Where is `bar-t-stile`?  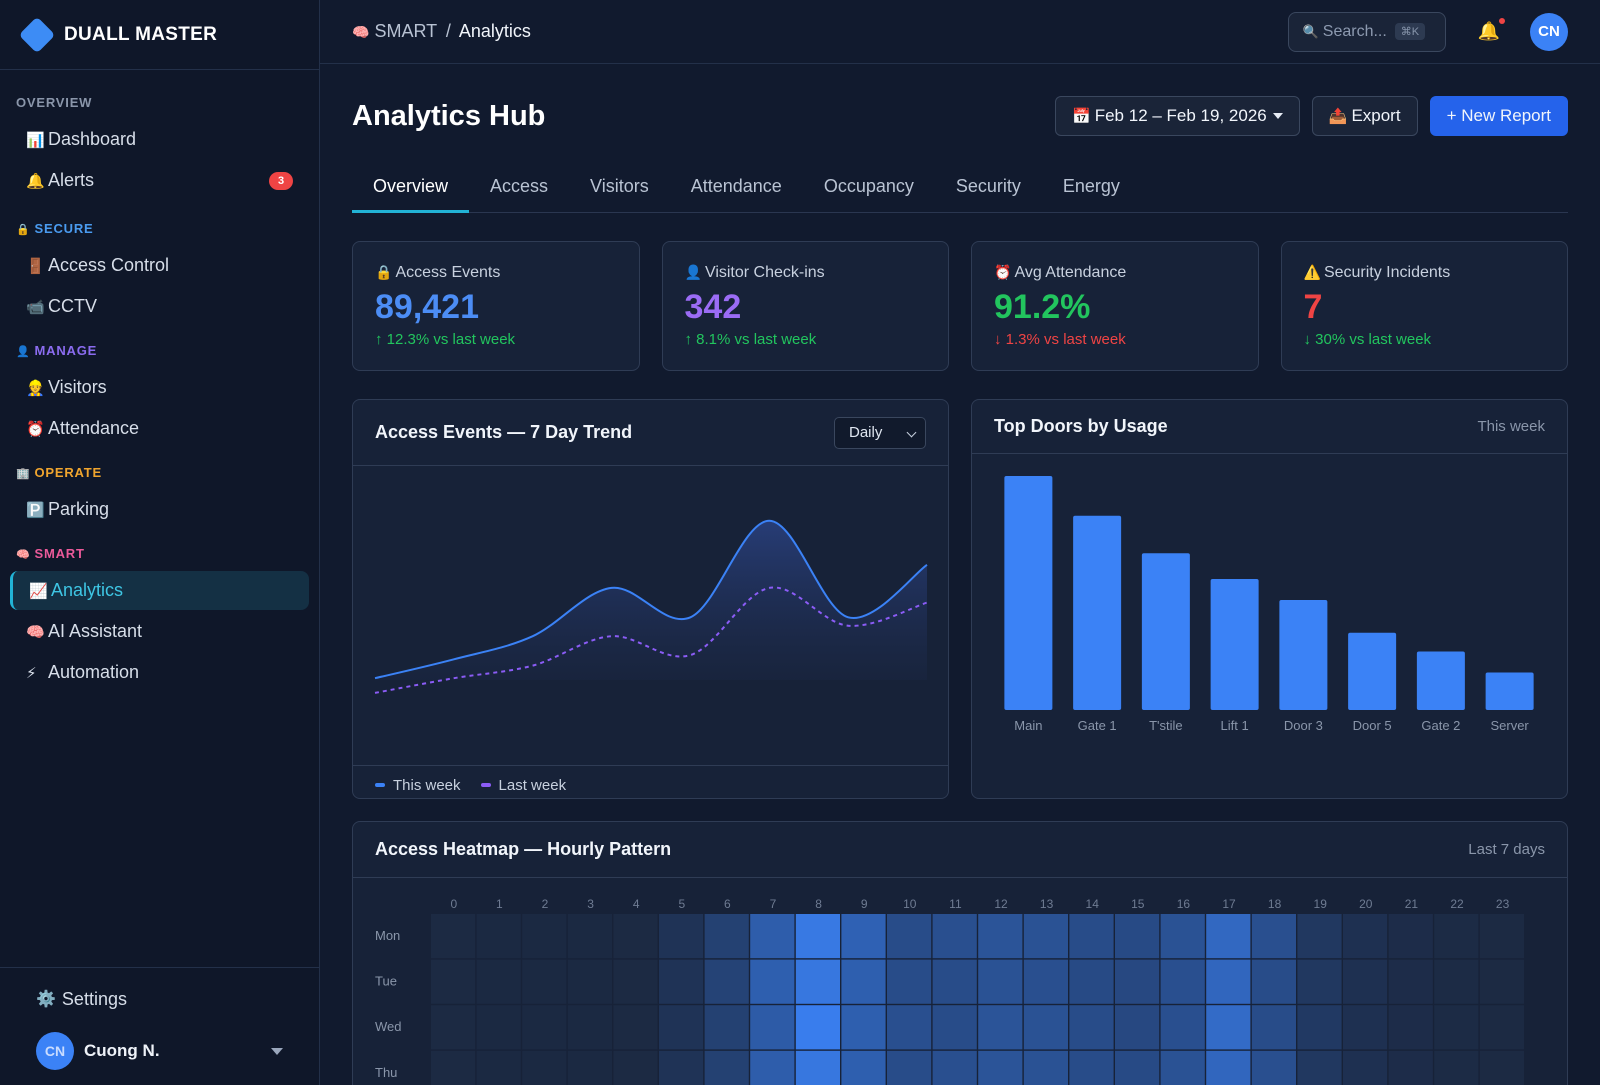
bar-t-stile is located at coordinates (1165, 631).